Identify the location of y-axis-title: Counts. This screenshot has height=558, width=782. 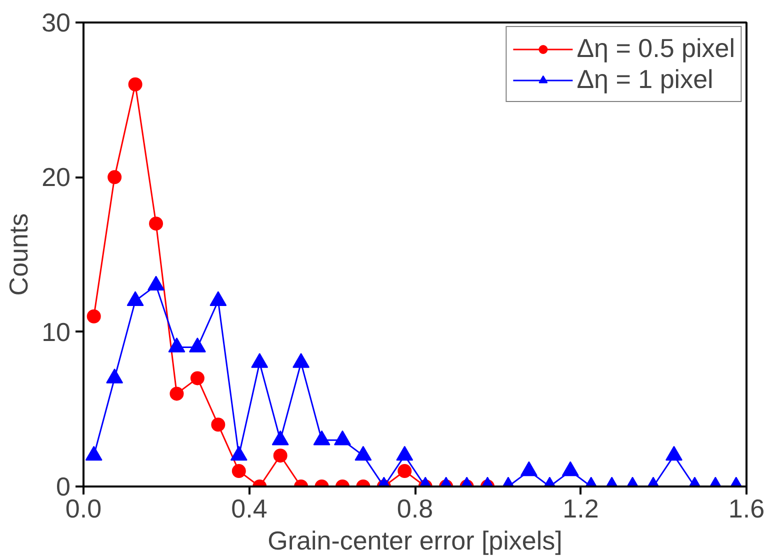
(19, 254).